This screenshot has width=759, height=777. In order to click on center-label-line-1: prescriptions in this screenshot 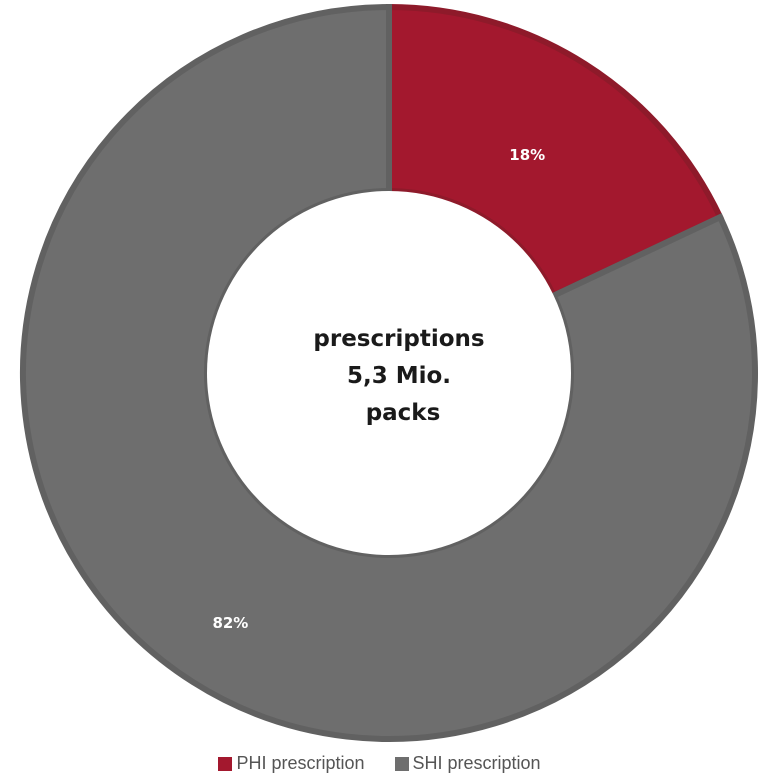, I will do `click(398, 339)`.